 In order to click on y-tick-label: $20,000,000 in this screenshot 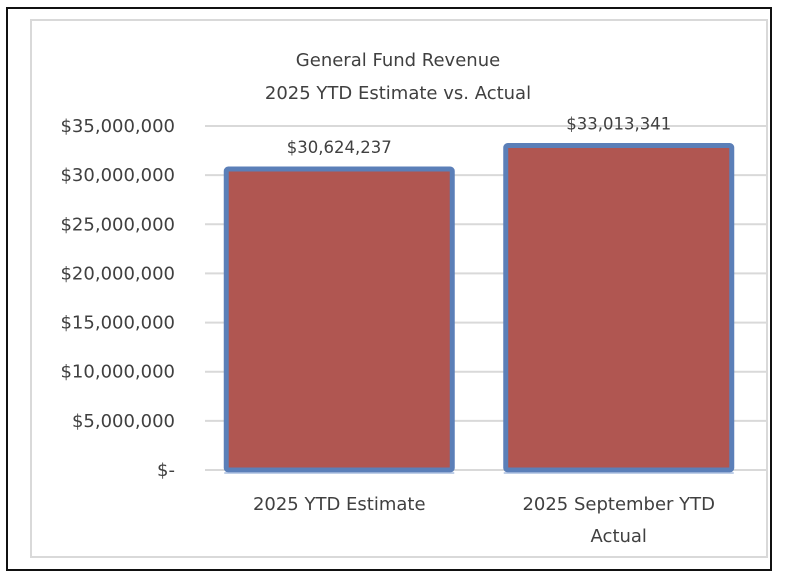, I will do `click(117, 273)`.